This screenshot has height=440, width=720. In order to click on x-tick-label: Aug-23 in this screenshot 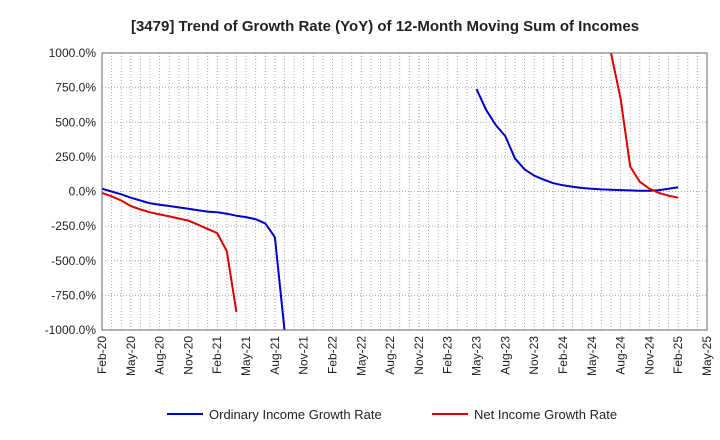, I will do `click(505, 355)`.